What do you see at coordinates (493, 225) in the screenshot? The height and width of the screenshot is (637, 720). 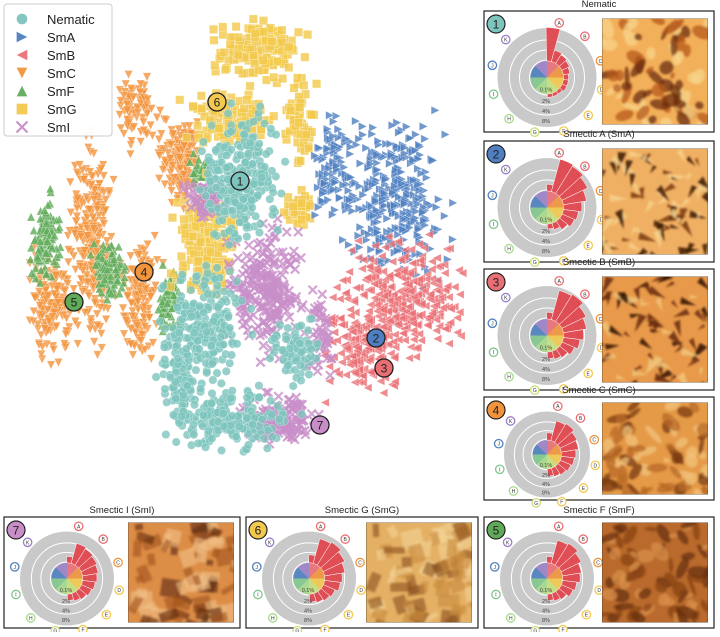 I see `polar-letter-I: I` at bounding box center [493, 225].